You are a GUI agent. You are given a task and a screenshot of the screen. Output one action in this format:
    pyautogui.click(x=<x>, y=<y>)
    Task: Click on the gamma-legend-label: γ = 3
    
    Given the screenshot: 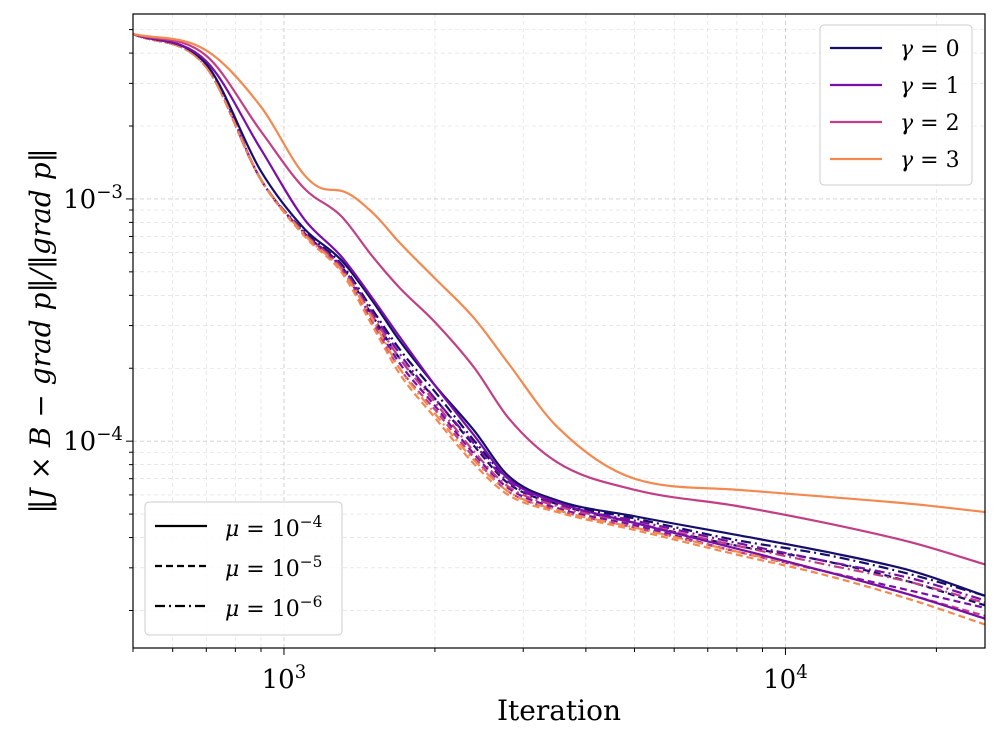 What is the action you would take?
    pyautogui.click(x=930, y=160)
    